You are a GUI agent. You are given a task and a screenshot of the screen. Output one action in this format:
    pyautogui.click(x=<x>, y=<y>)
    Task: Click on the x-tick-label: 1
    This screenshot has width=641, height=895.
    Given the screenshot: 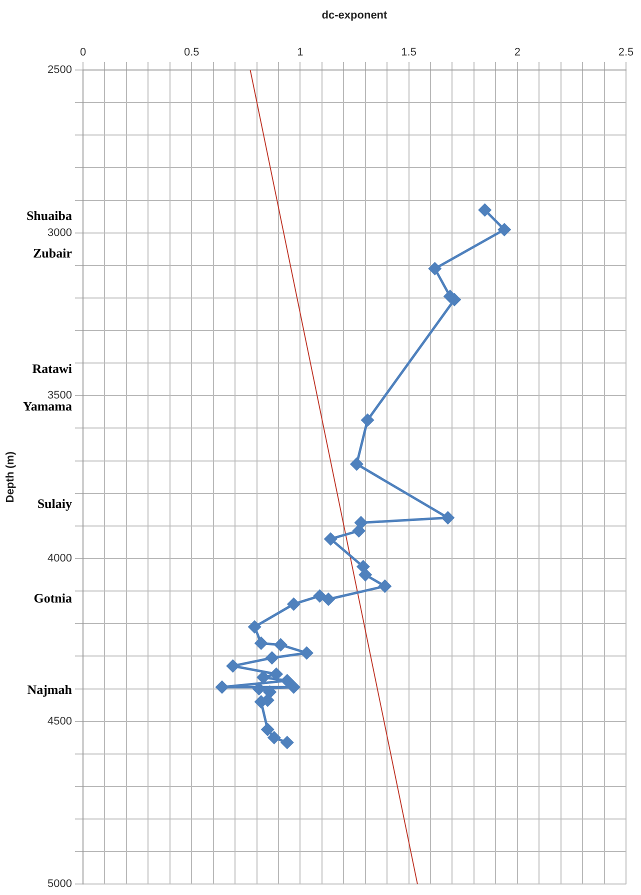 What is the action you would take?
    pyautogui.click(x=300, y=52)
    